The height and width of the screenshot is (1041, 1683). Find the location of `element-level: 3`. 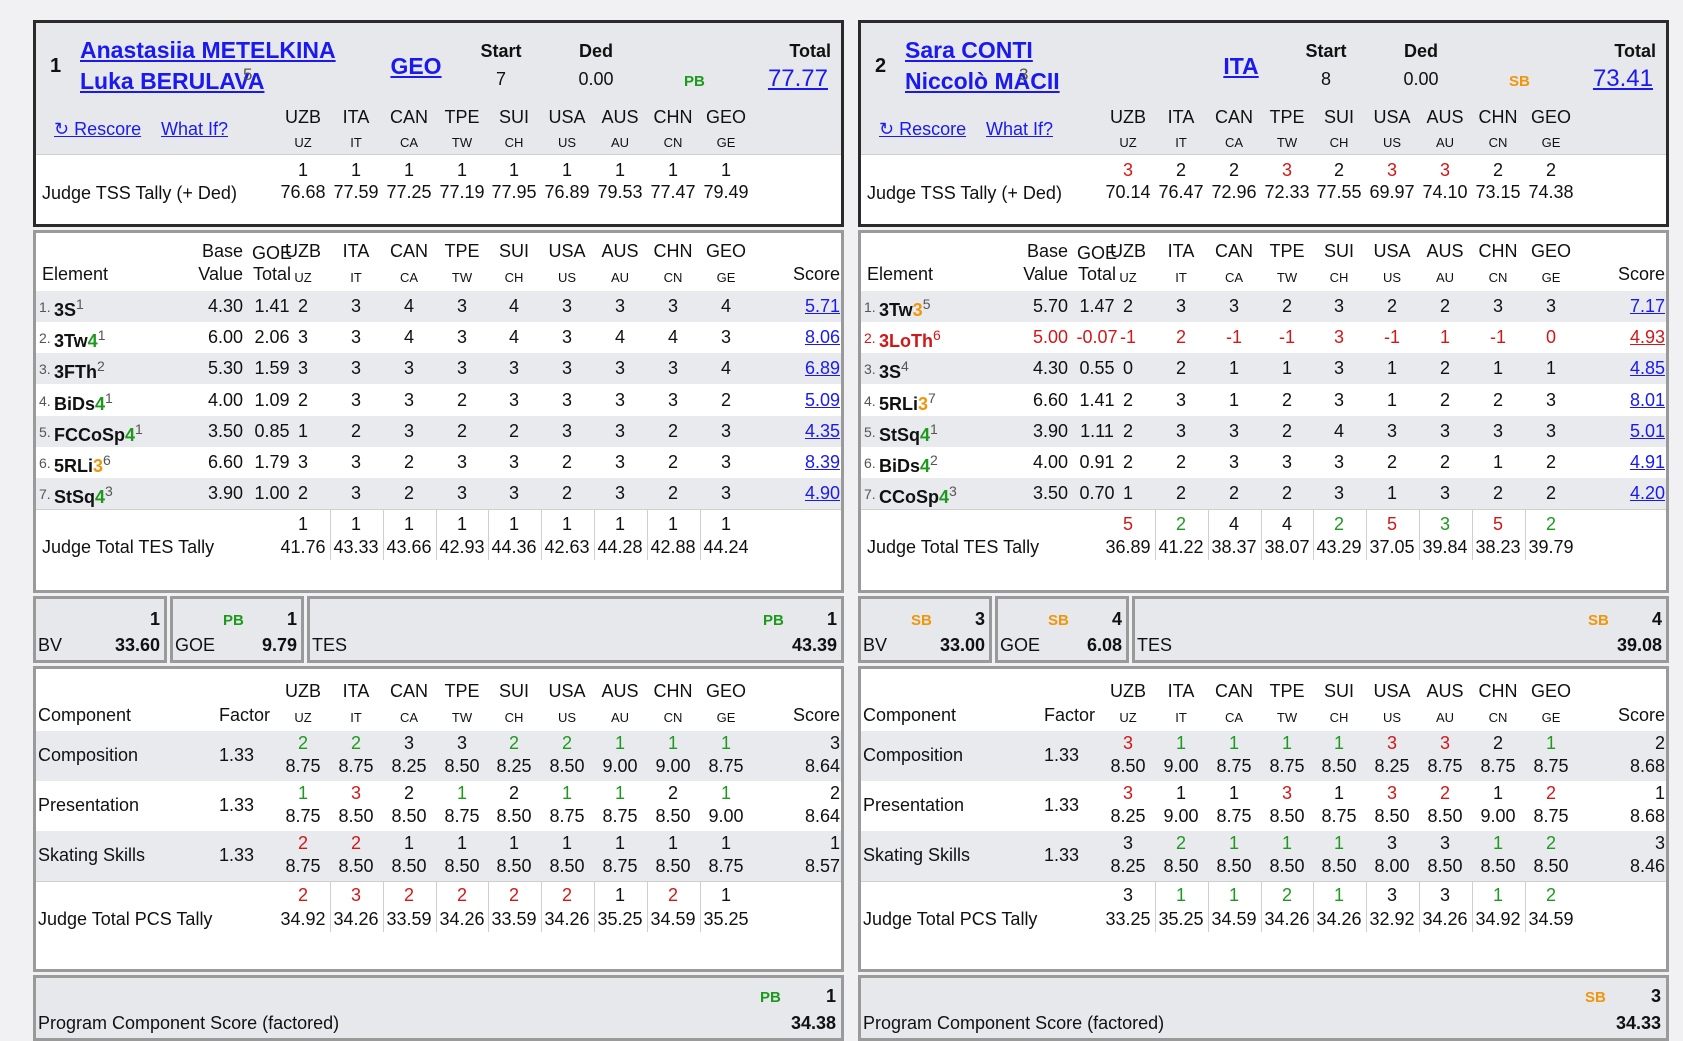

element-level: 3 is located at coordinates (98, 466).